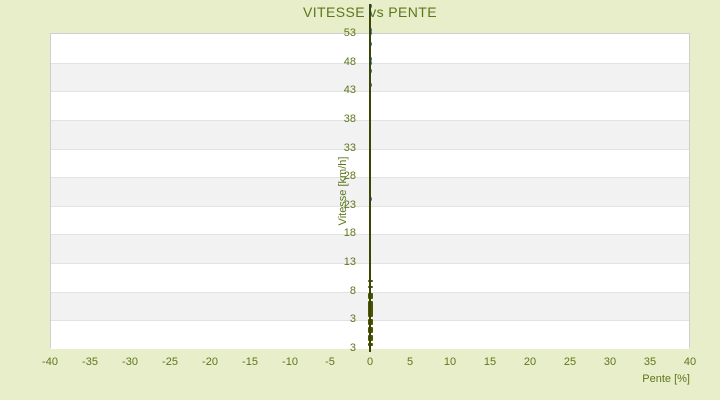 This screenshot has width=720, height=400. I want to click on y-tick-label: 8, so click(352, 290).